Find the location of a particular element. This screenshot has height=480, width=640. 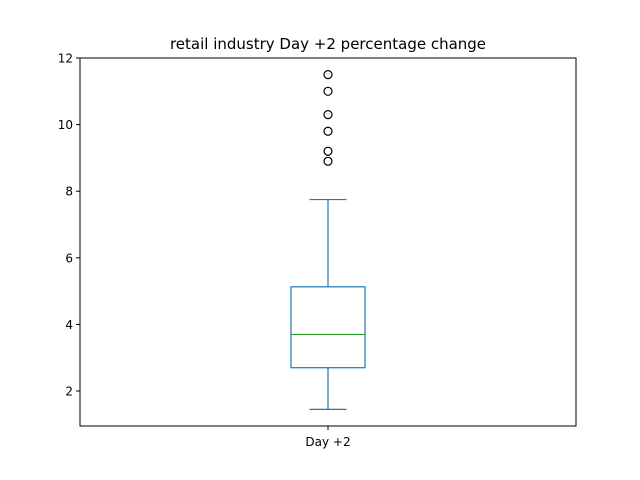

y-tick-label: 4 is located at coordinates (69, 325).